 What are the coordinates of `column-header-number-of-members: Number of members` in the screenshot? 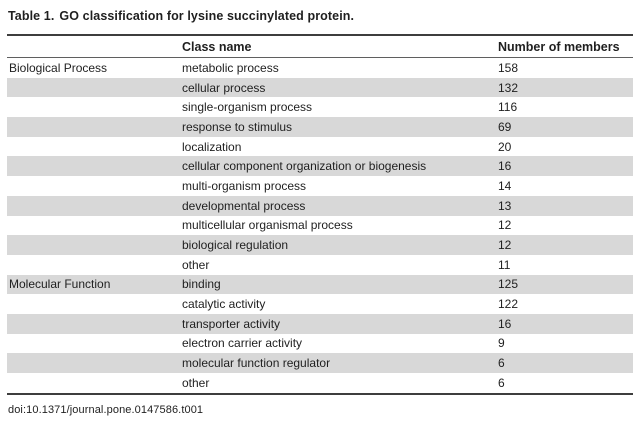 It's located at (564, 46).